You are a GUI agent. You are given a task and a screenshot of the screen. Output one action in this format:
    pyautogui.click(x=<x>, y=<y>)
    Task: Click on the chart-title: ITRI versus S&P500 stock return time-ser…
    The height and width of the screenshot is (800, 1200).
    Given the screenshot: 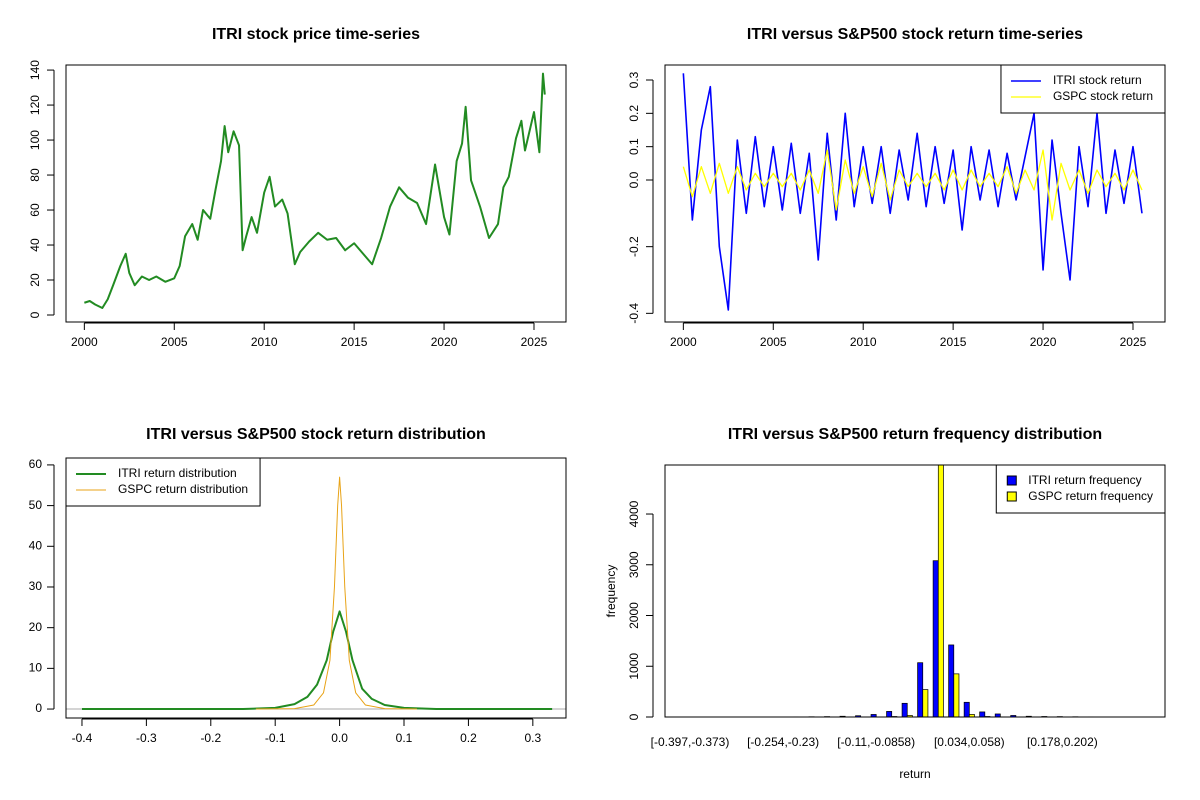 What is the action you would take?
    pyautogui.click(x=915, y=34)
    